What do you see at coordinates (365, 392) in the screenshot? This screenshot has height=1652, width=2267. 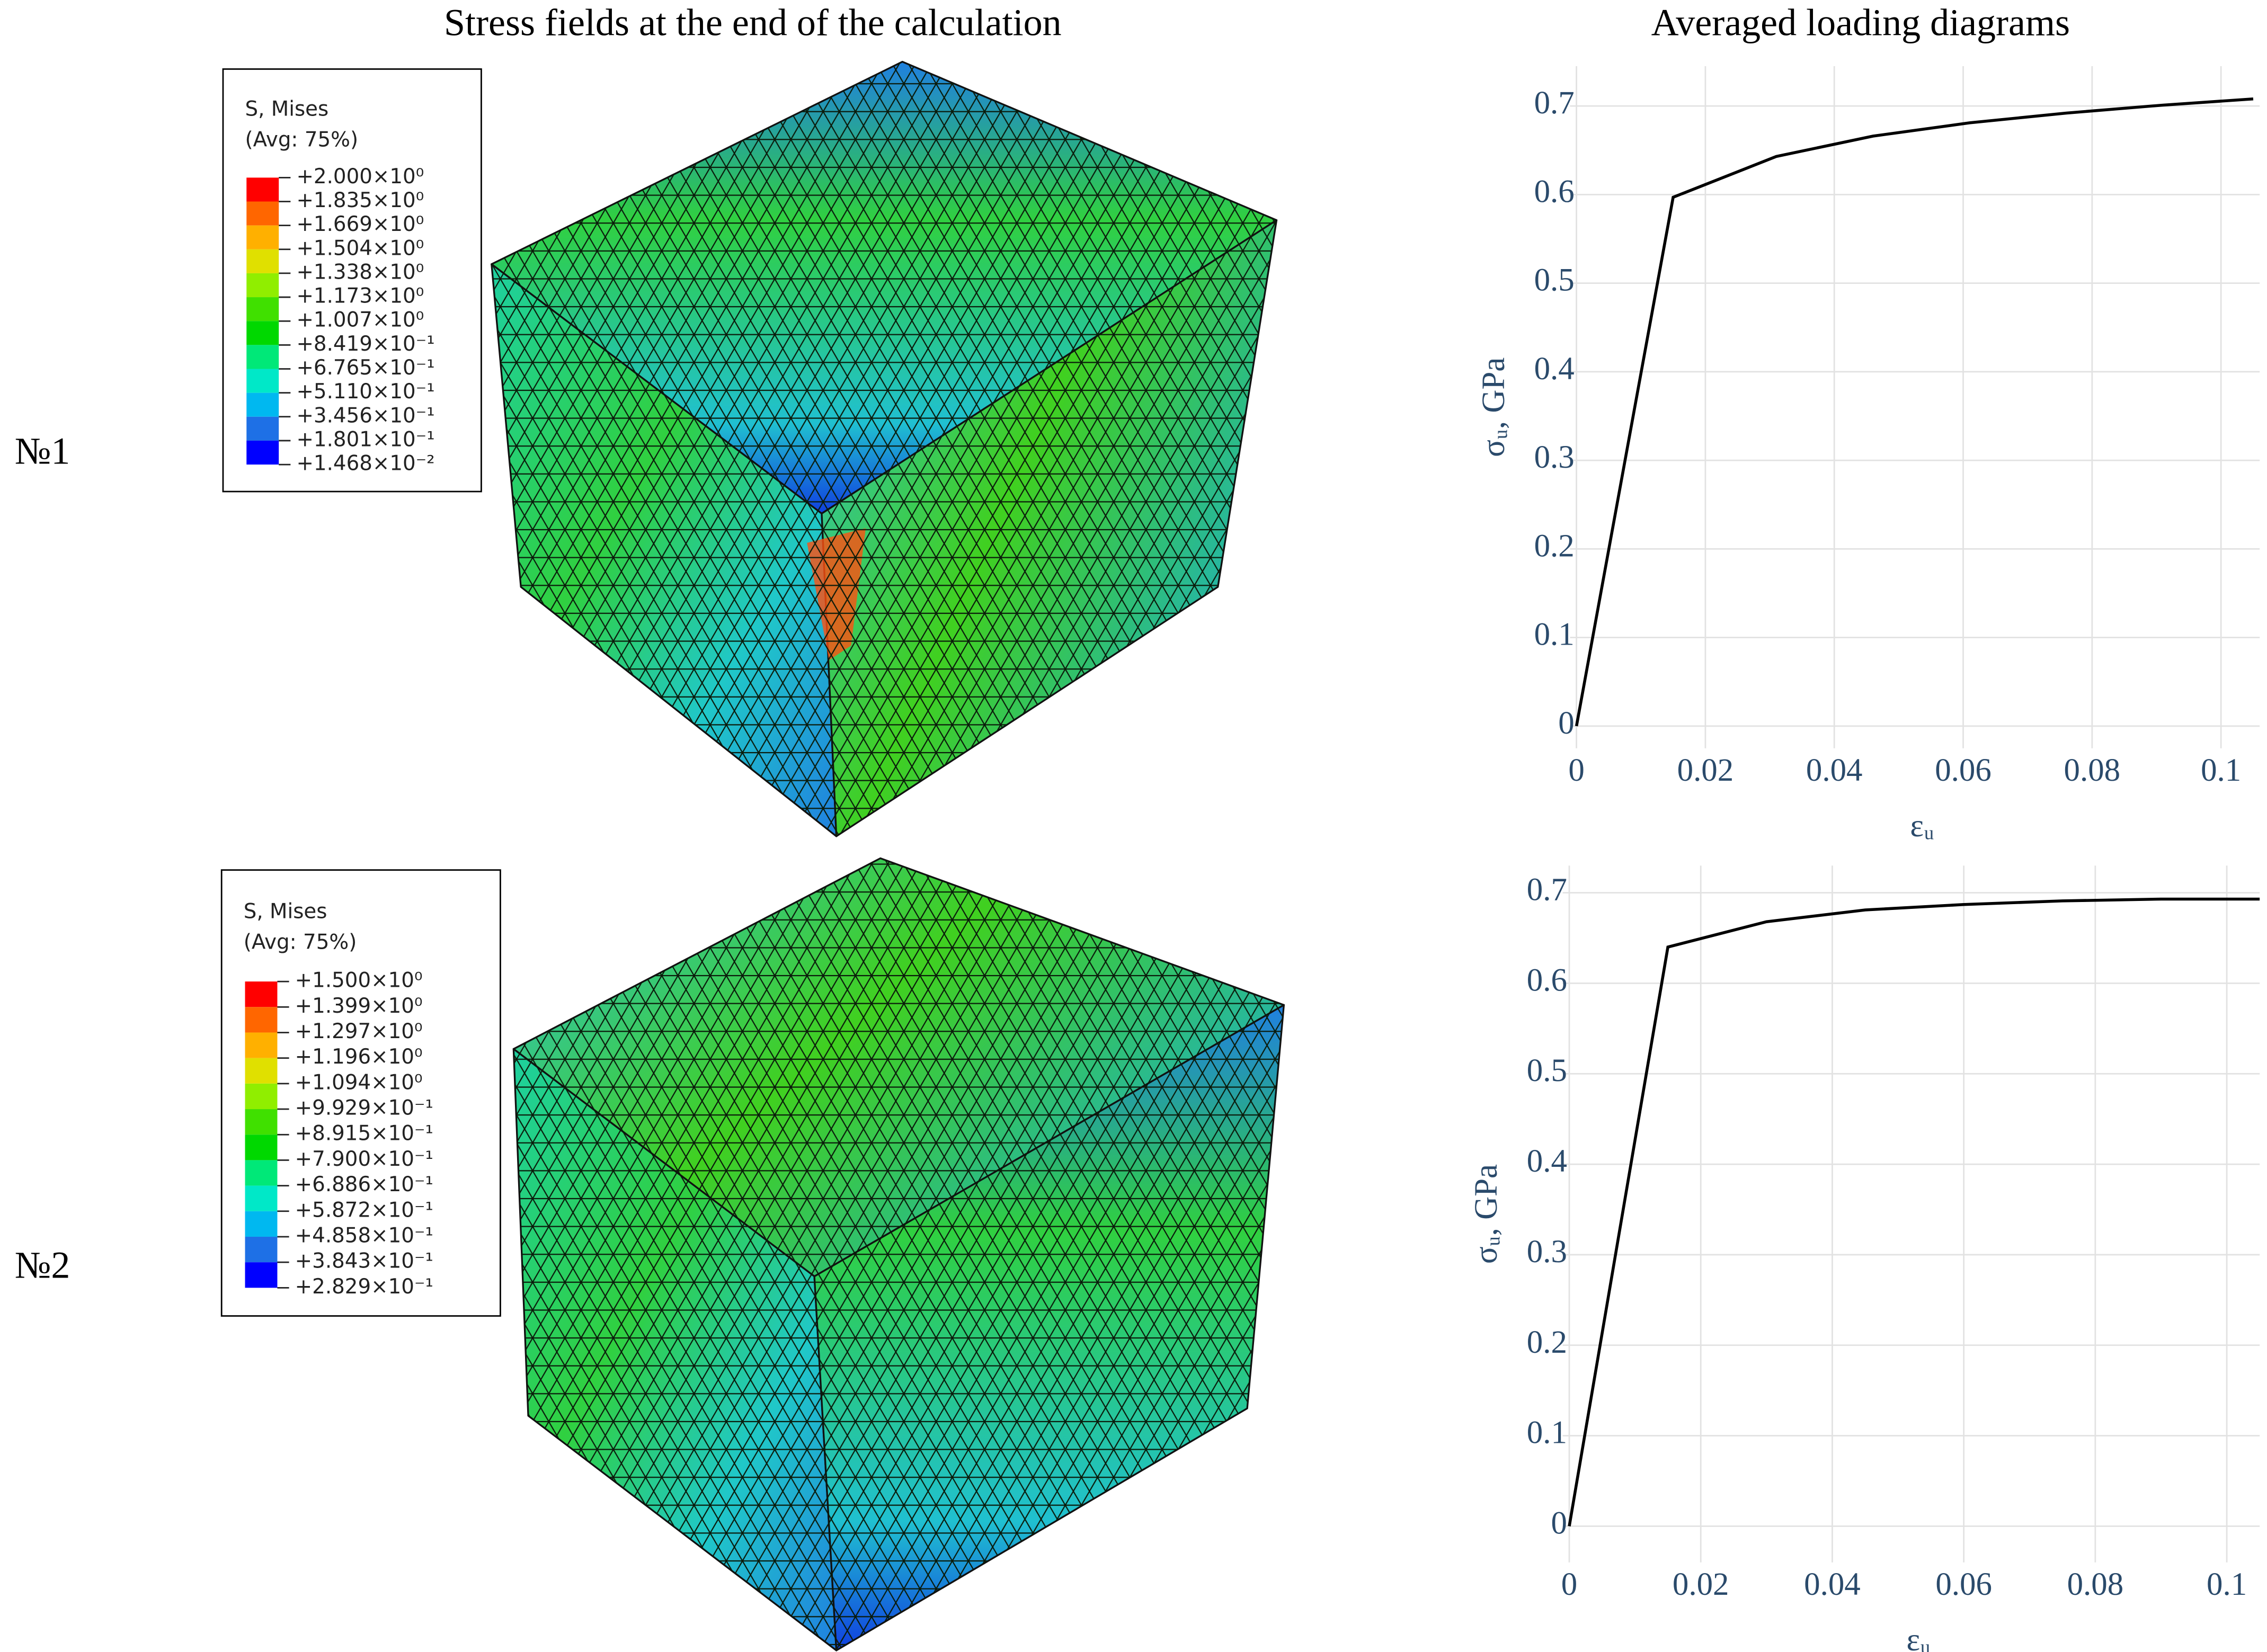 I see `legend-label: +5.110×10⁻¹` at bounding box center [365, 392].